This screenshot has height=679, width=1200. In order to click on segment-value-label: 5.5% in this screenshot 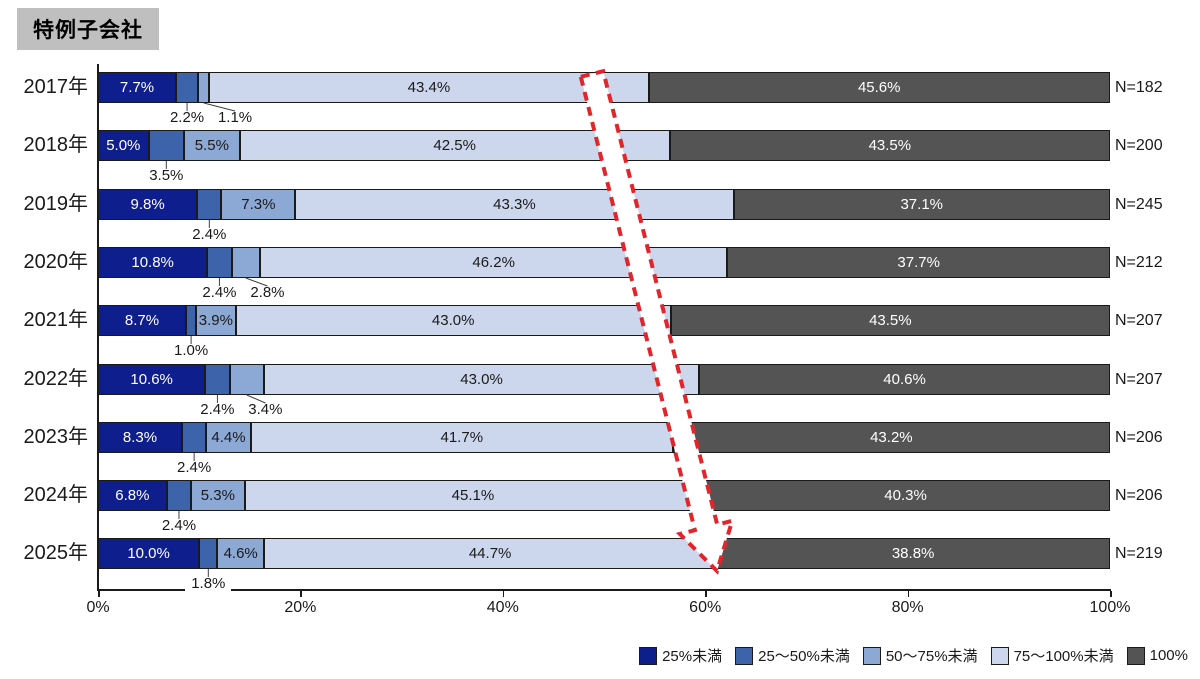, I will do `click(211, 145)`.